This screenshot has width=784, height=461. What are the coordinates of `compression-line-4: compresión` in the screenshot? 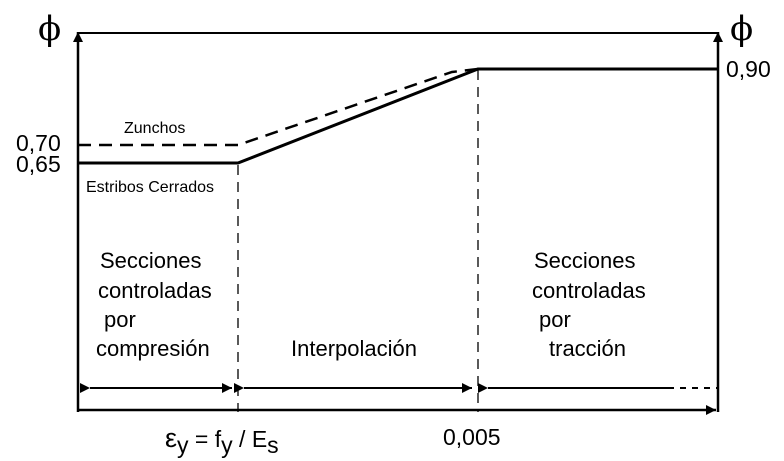 It's located at (153, 348).